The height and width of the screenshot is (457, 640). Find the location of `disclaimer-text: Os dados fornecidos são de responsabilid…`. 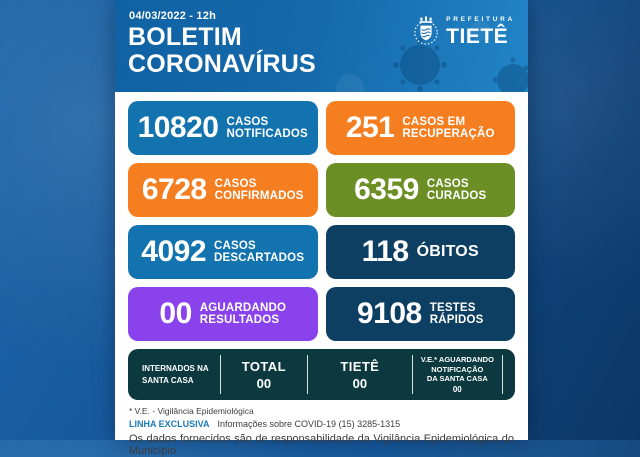

disclaimer-text: Os dados fornecidos são de responsabilid… is located at coordinates (321, 445).